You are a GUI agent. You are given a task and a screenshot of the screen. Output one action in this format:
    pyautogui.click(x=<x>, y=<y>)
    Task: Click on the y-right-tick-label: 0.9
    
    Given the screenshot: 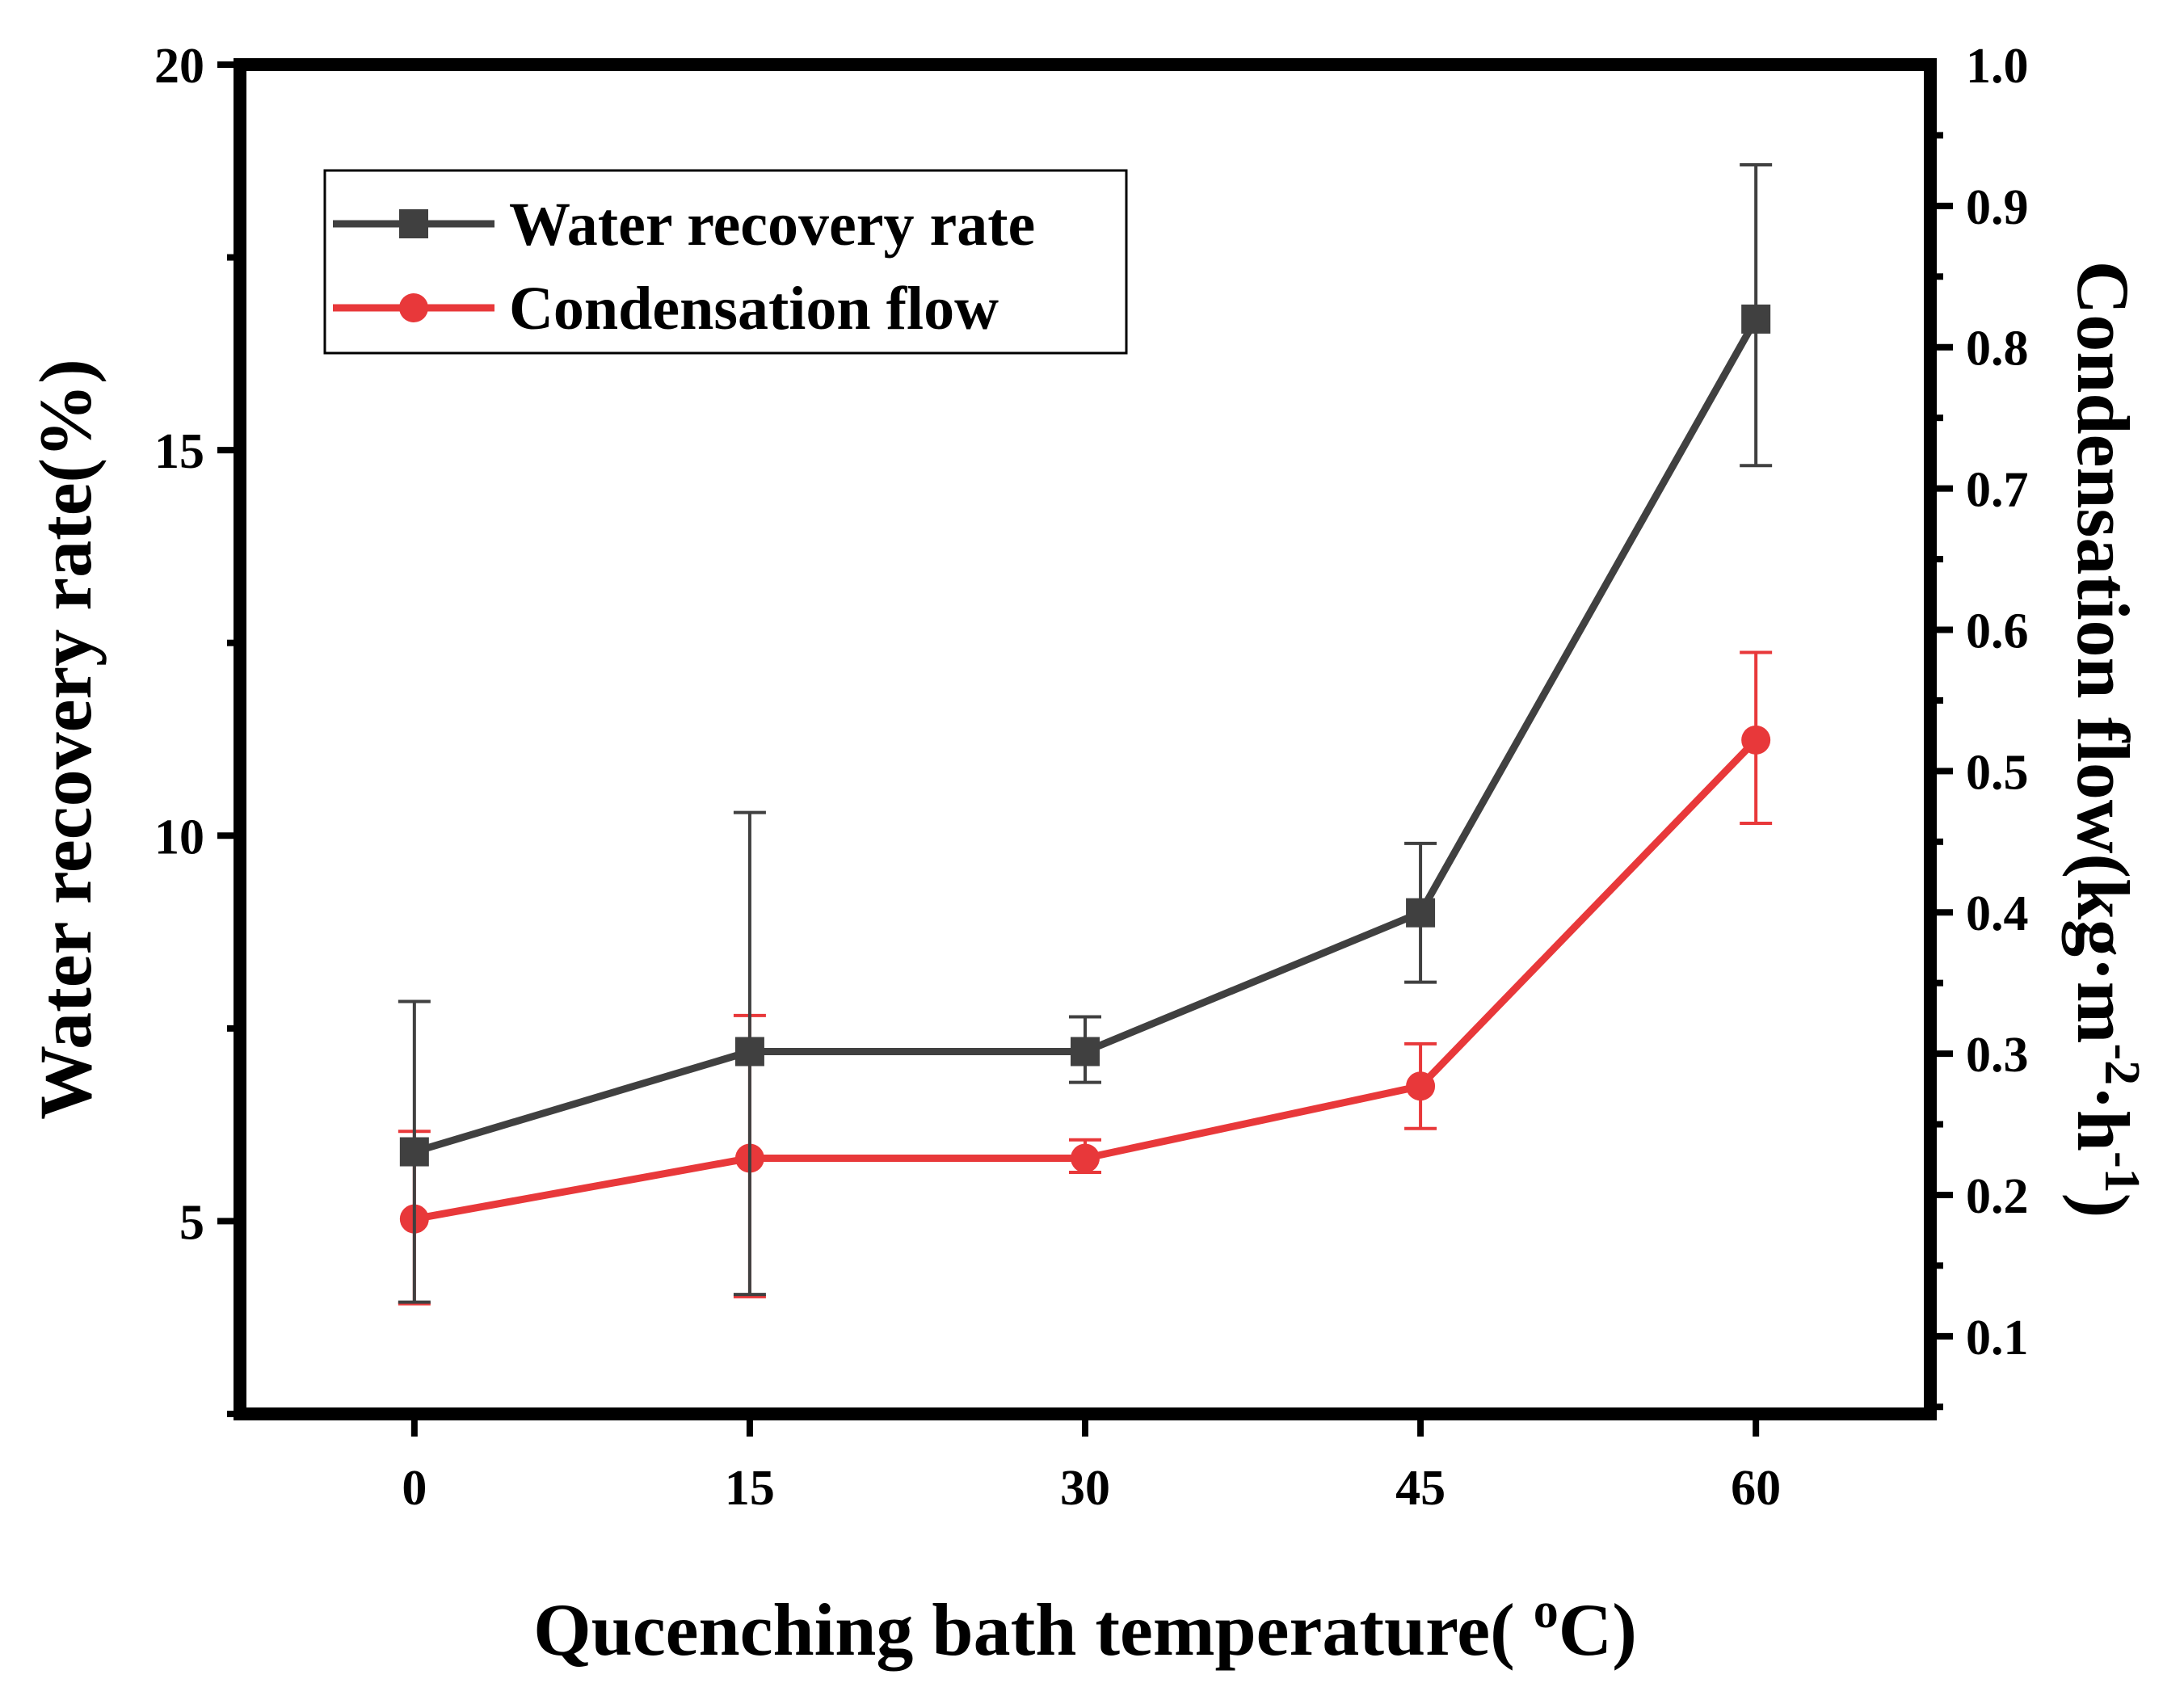 What is the action you would take?
    pyautogui.click(x=1997, y=208)
    